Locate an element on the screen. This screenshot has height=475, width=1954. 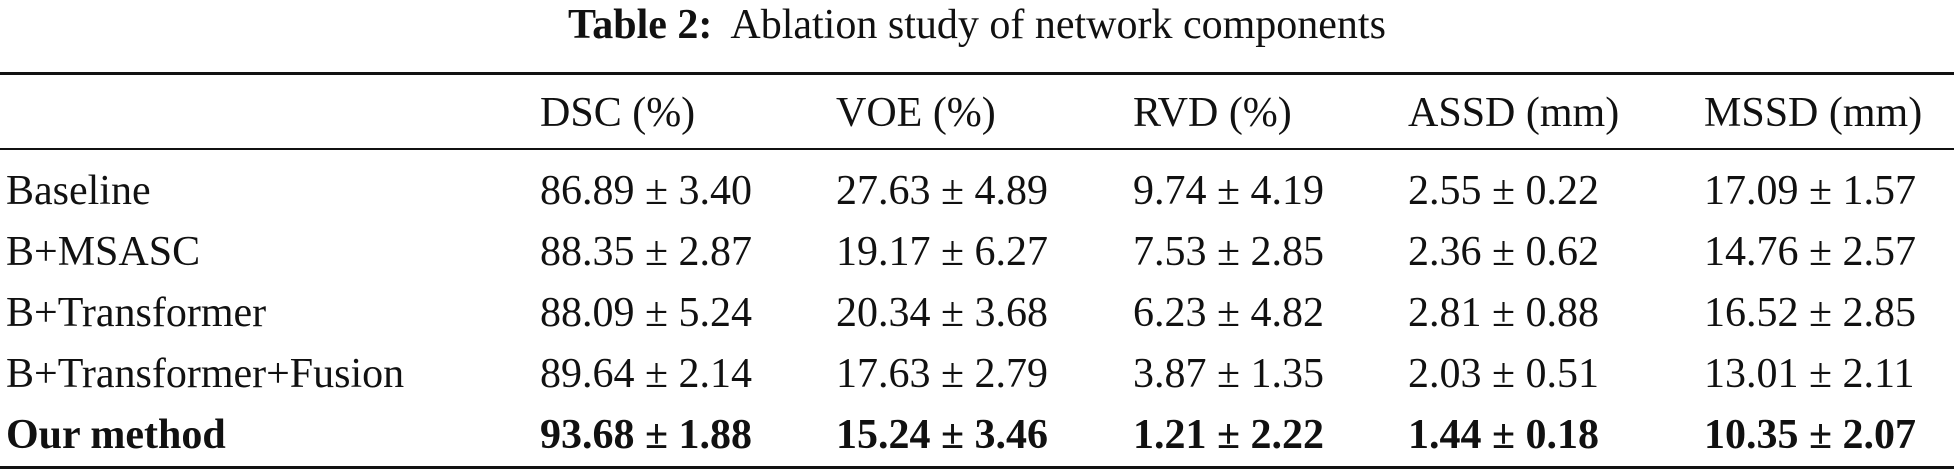
cell-mssd: 10.35 ± 2.07 is located at coordinates (1810, 435).